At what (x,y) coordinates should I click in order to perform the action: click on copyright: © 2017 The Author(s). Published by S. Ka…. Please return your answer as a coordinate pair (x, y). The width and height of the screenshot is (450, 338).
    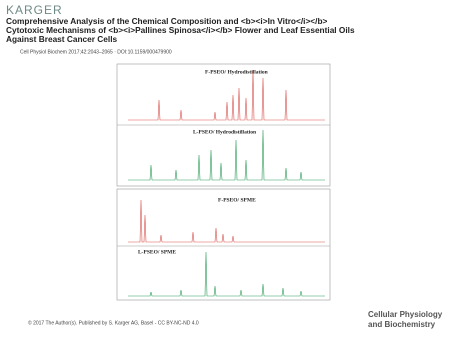
    Looking at the image, I should click on (113, 322).